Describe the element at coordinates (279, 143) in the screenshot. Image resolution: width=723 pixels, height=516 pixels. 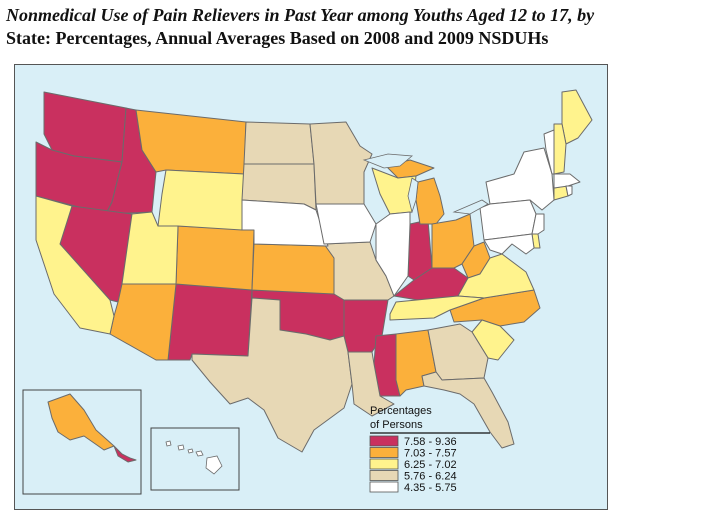
I see `state-north-dakota` at that location.